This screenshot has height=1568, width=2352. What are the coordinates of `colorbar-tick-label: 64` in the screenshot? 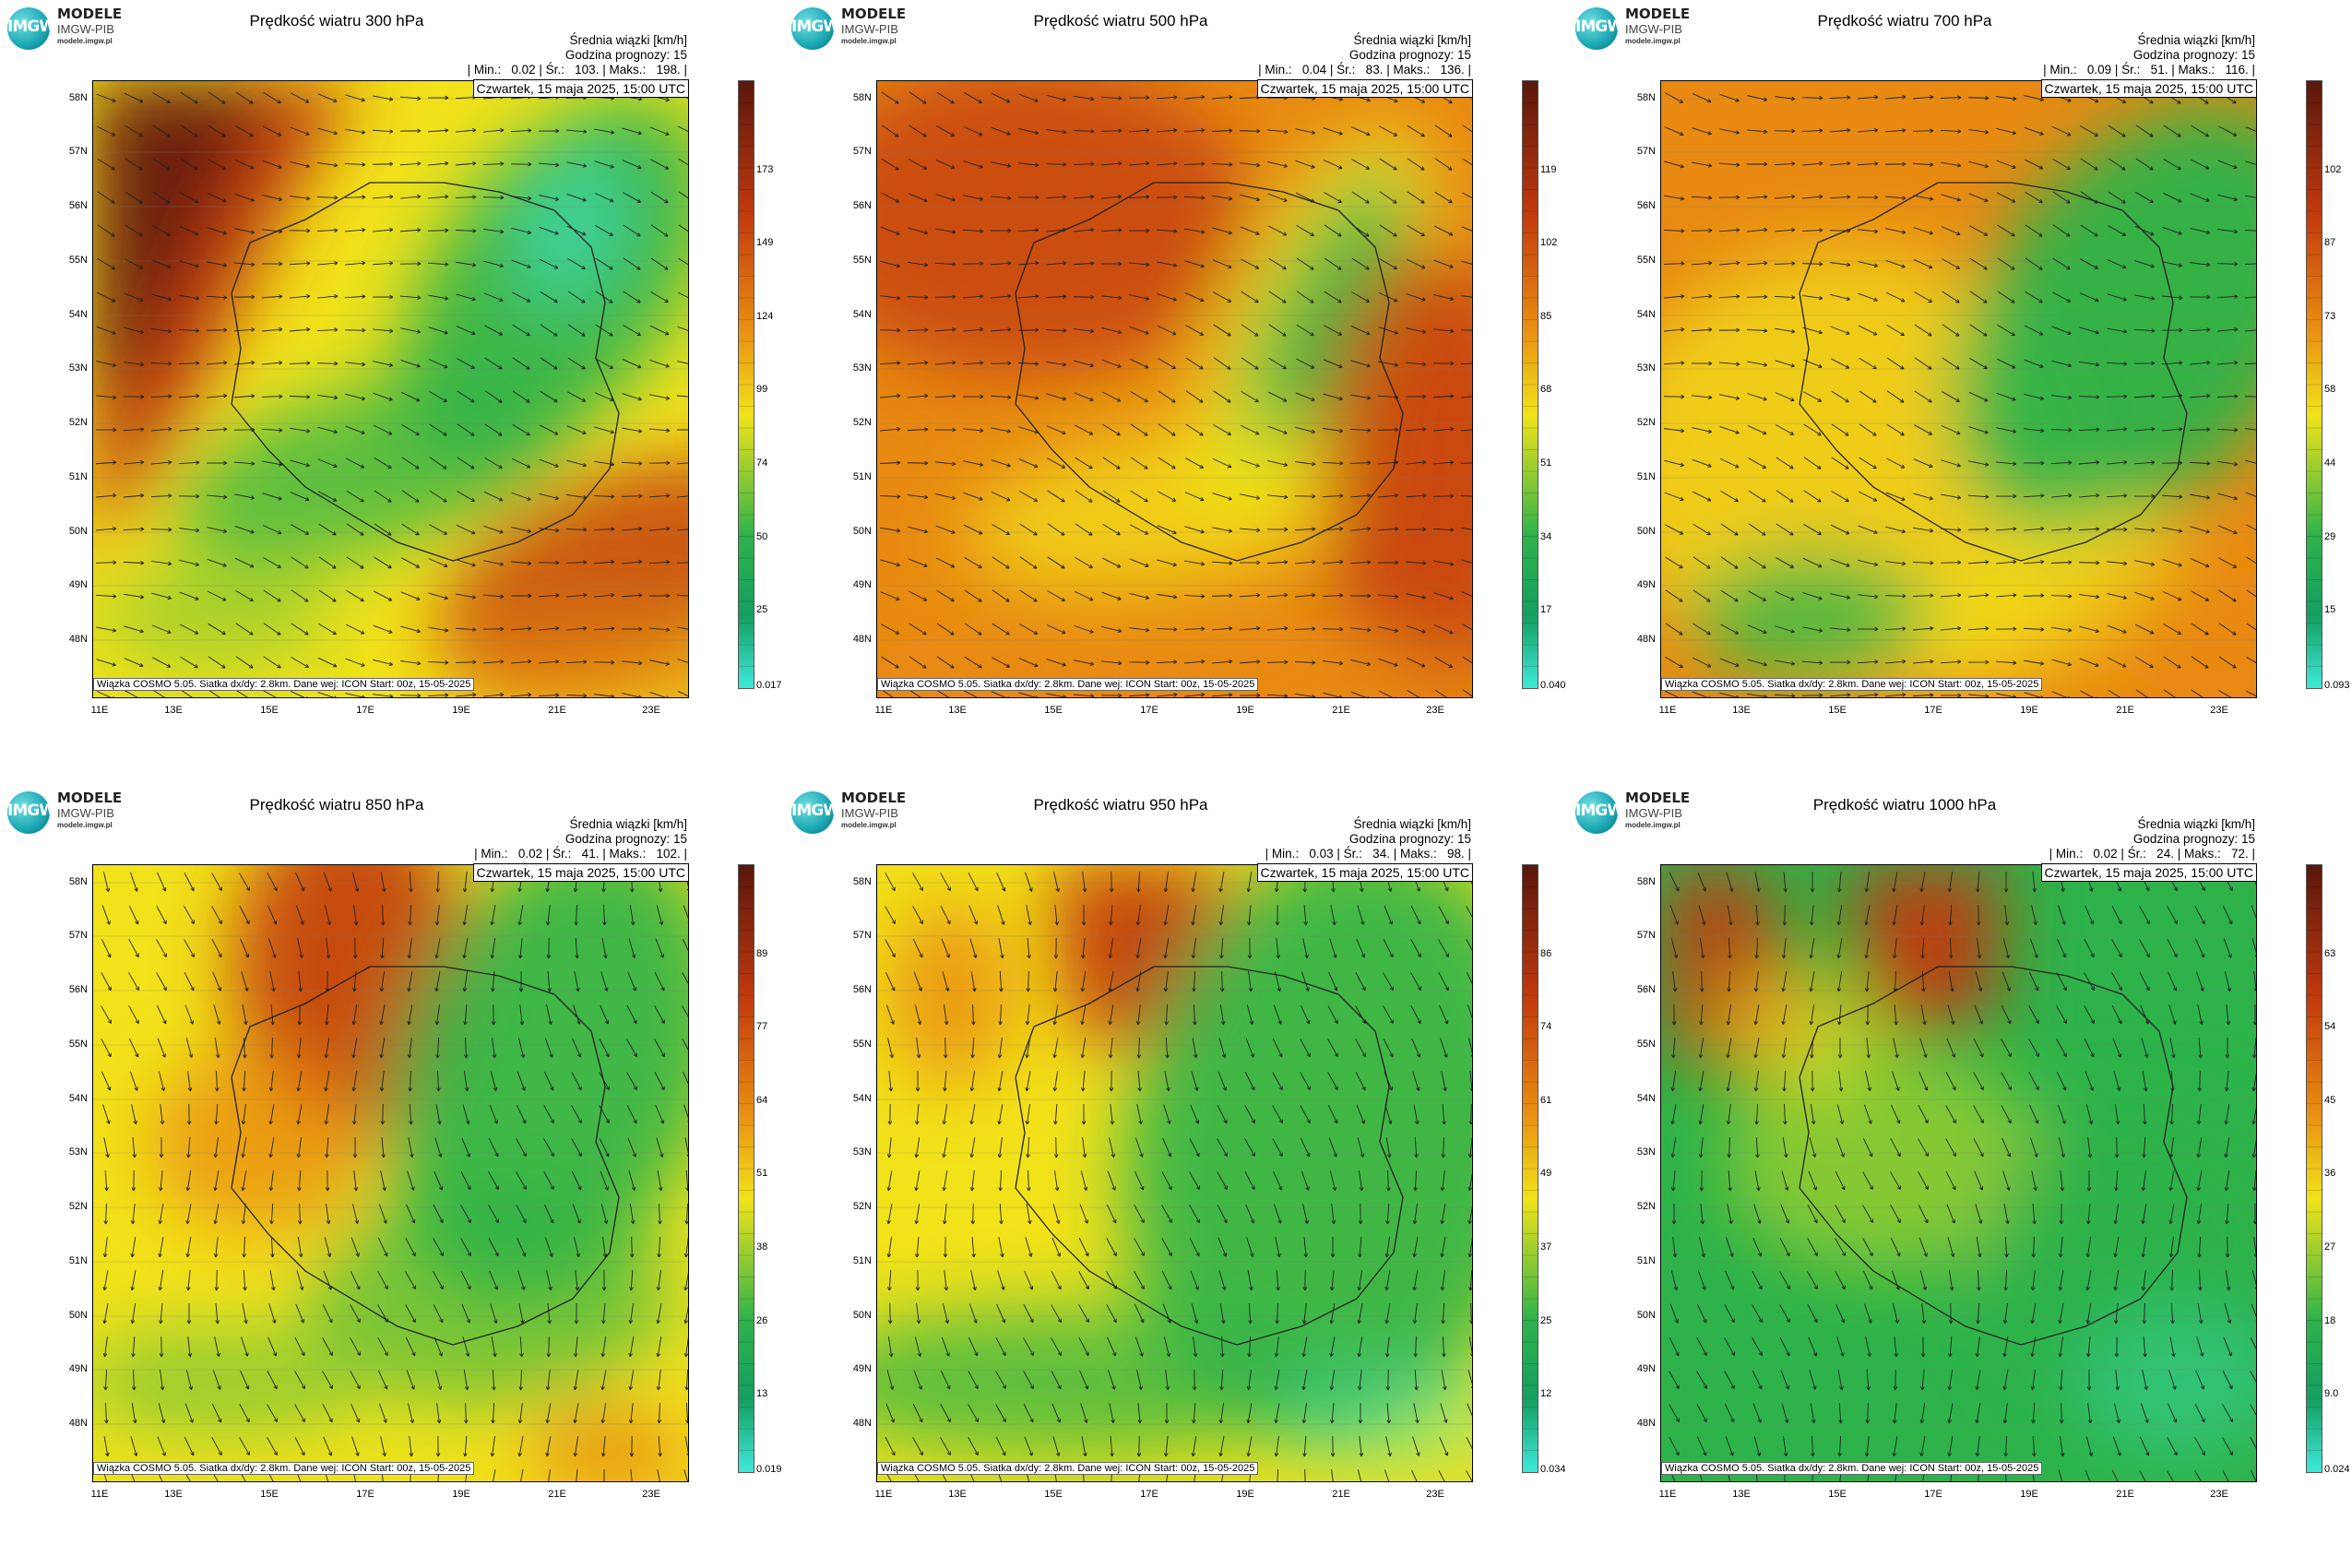 It's located at (762, 1100).